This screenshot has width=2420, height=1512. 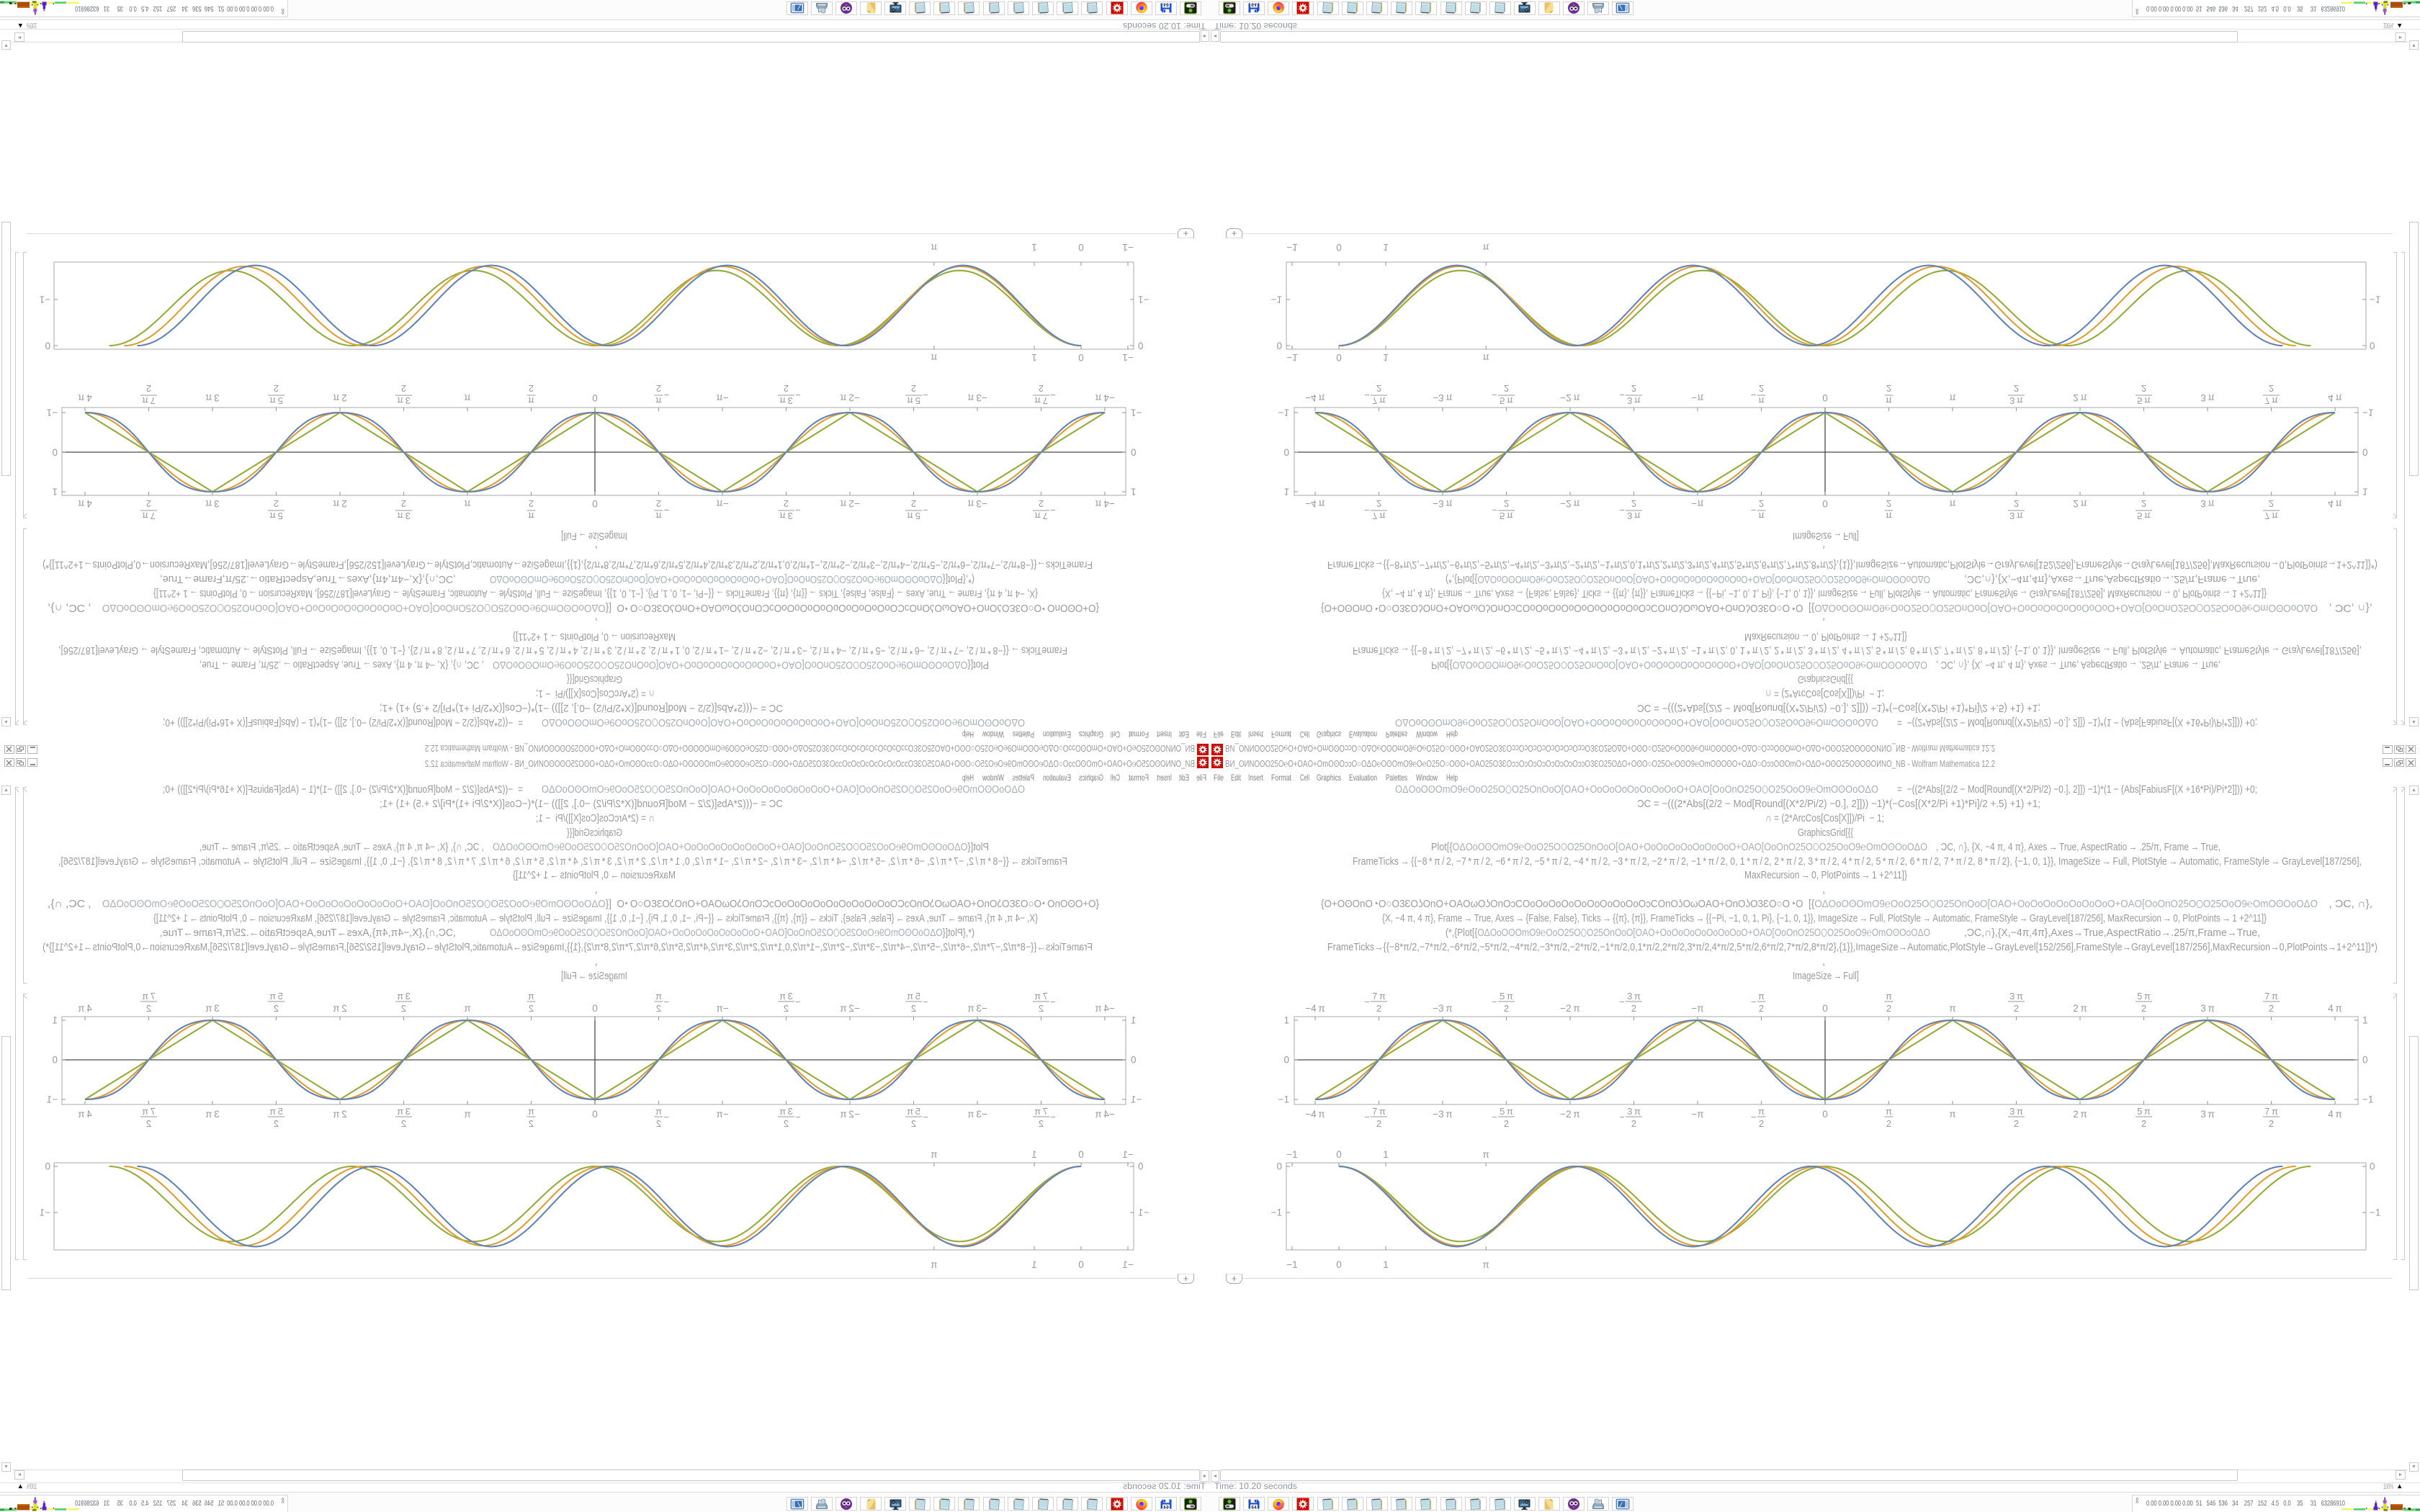 What do you see at coordinates (1569, 1008) in the screenshot?
I see `svg-text: −2 π` at bounding box center [1569, 1008].